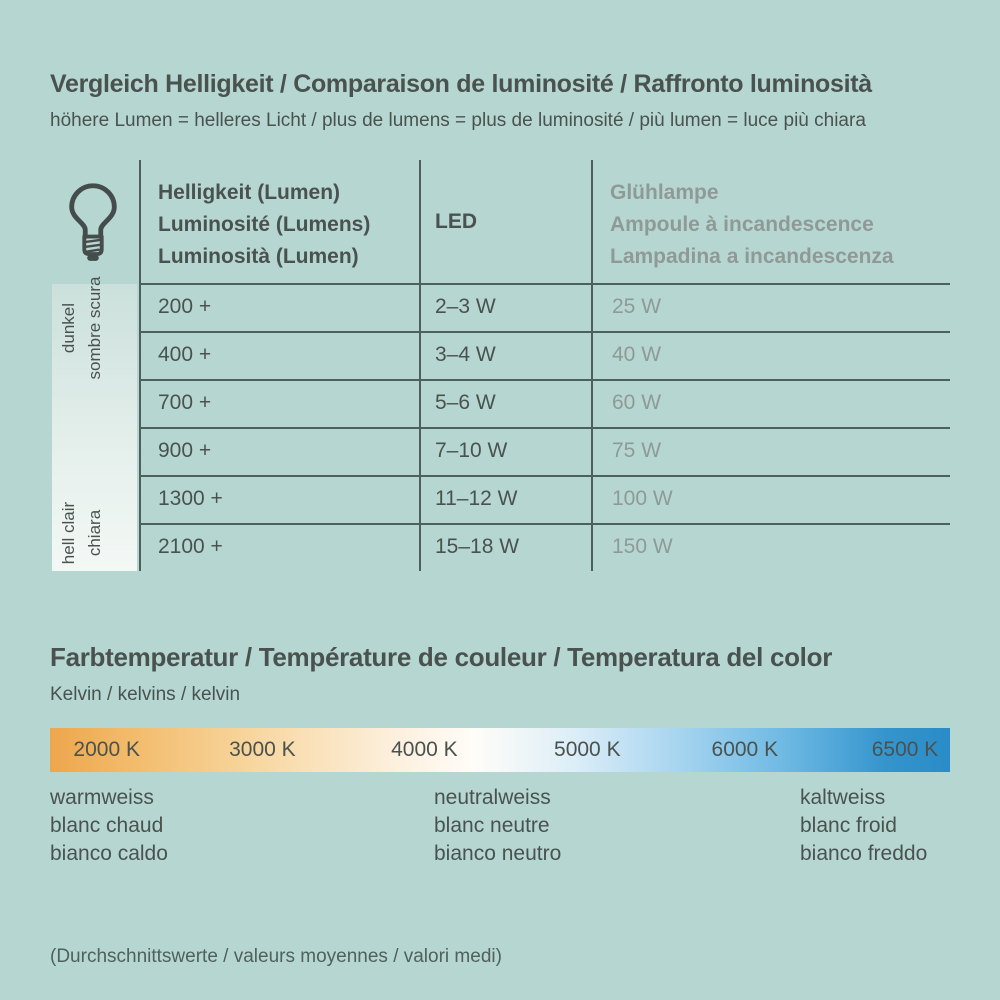 This screenshot has width=1000, height=1000. I want to click on color-temperature-subtitle: Kelvin / kelvins / kelvin, so click(145, 694).